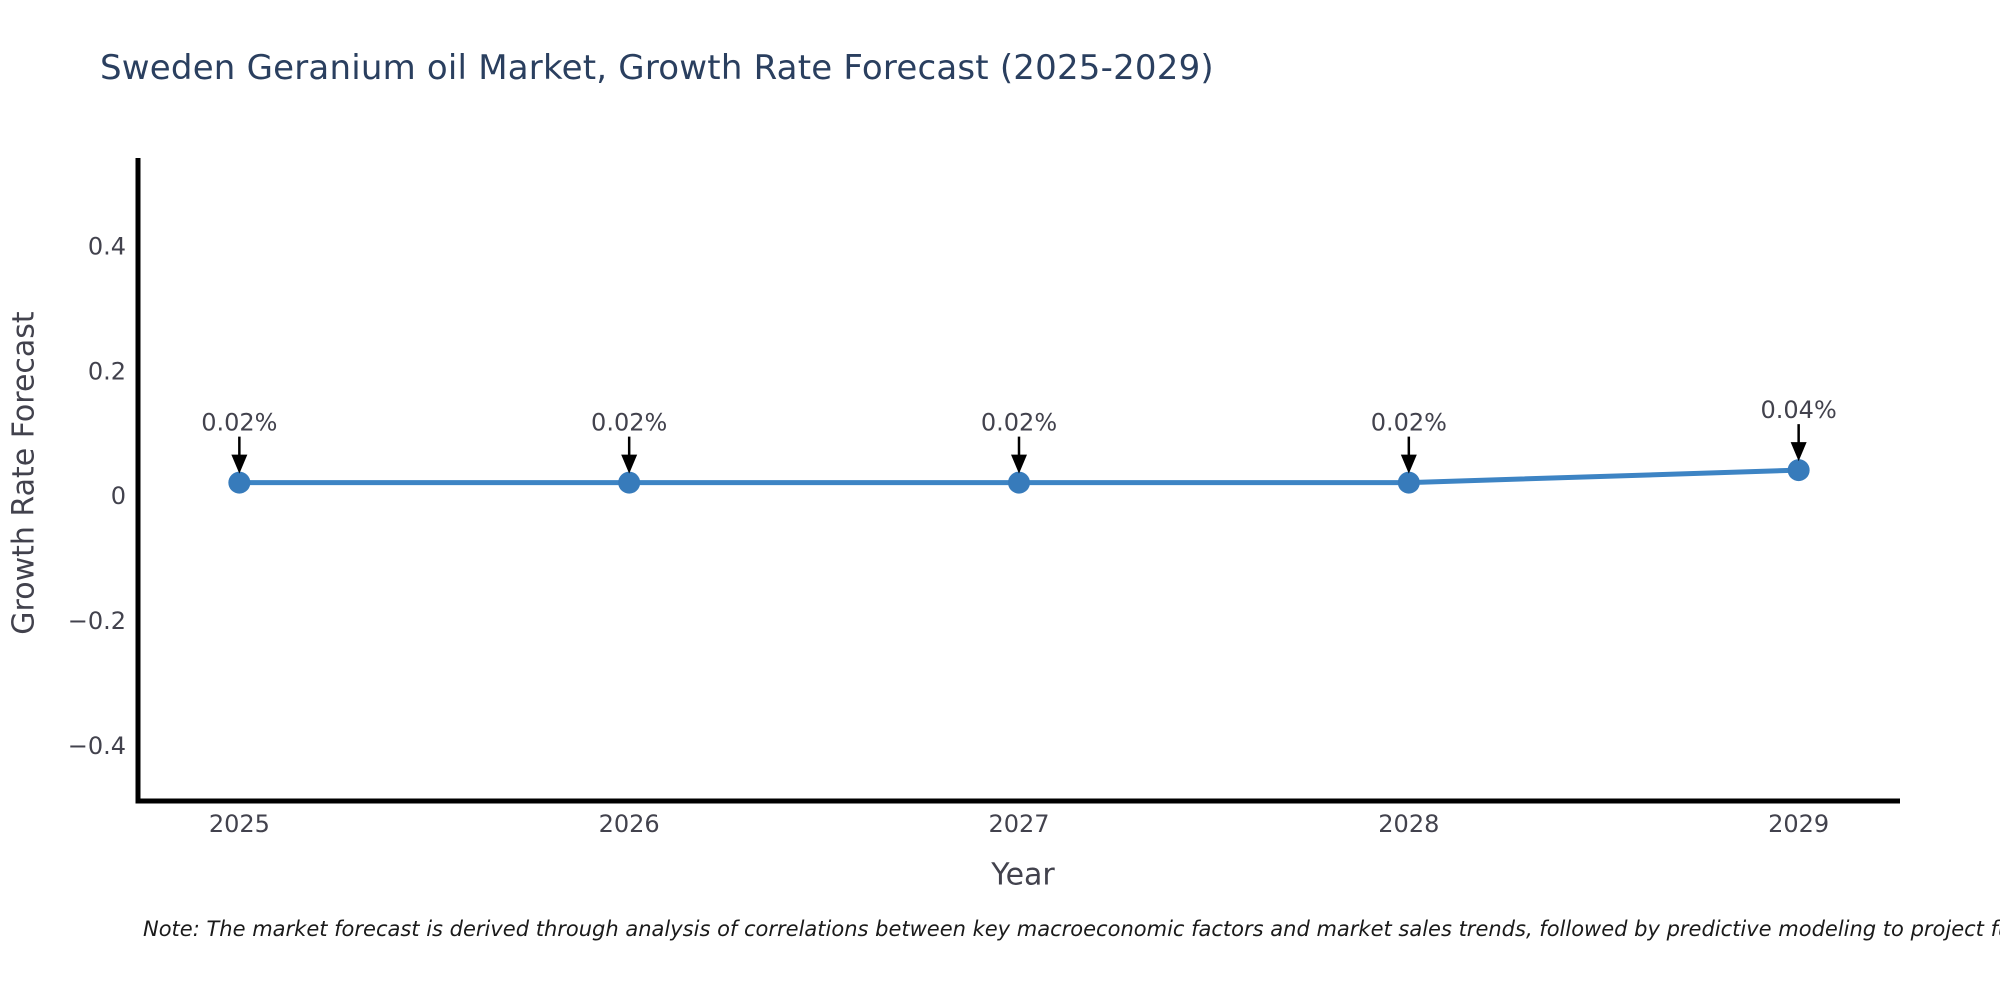 The width and height of the screenshot is (2000, 1000). Describe the element at coordinates (1798, 824) in the screenshot. I see `x-tick-label: 2029` at that location.